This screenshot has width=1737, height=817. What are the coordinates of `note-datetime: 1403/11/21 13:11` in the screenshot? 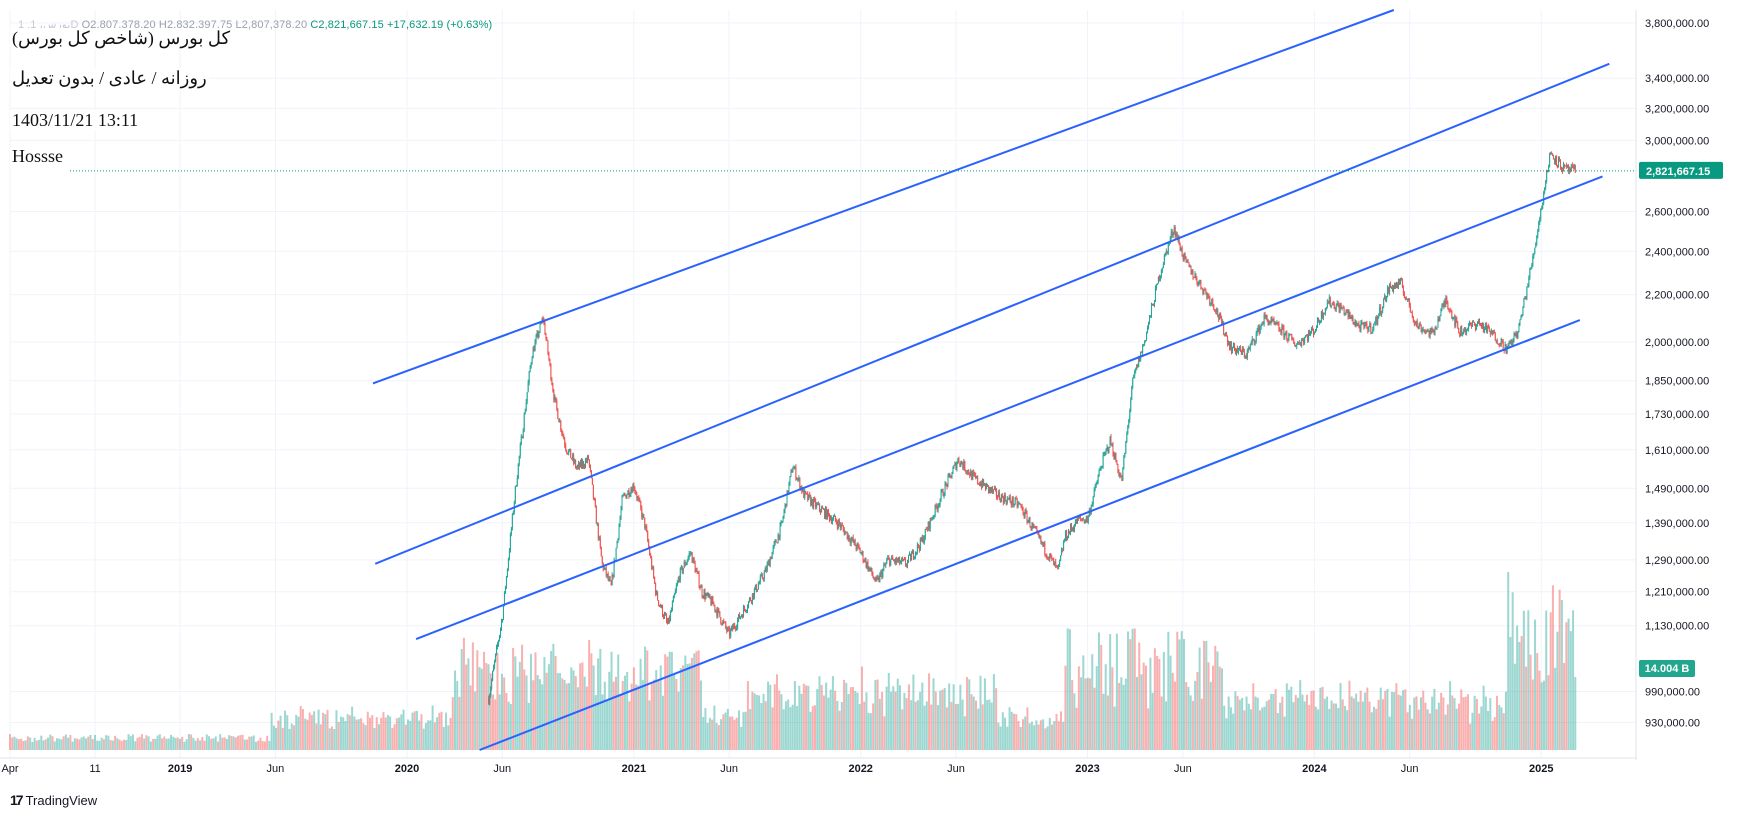 It's located at (75, 120).